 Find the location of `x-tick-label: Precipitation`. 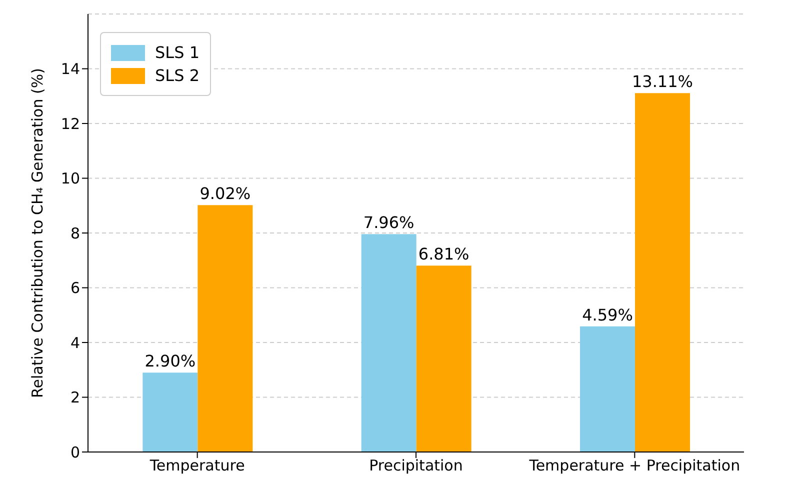

x-tick-label: Precipitation is located at coordinates (416, 465).